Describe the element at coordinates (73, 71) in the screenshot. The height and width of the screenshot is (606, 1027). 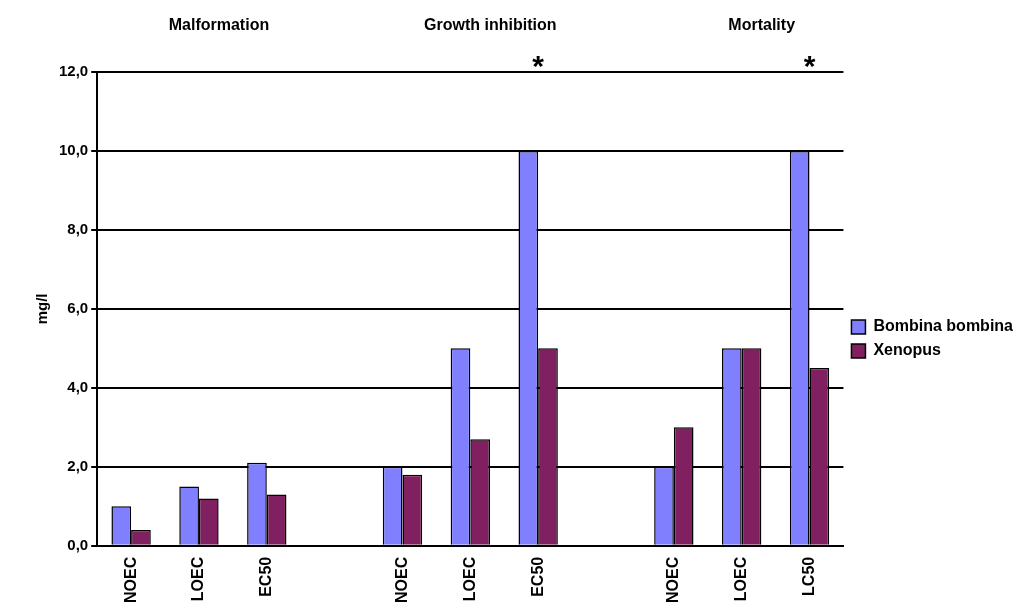
I see `y-tick-label: 12,0` at that location.